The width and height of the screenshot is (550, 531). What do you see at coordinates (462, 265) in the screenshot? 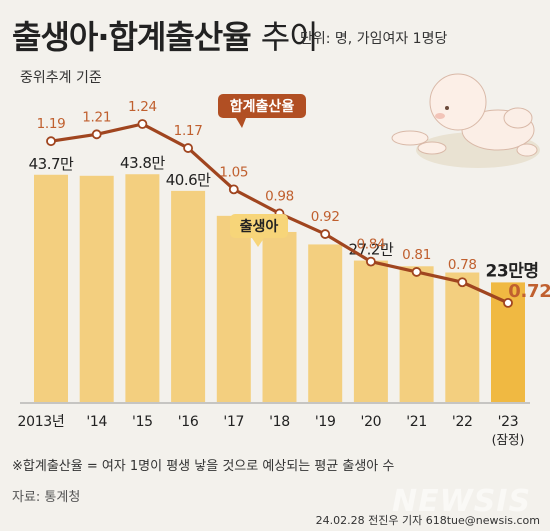
I see `line-value-label: 0.78` at bounding box center [462, 265].